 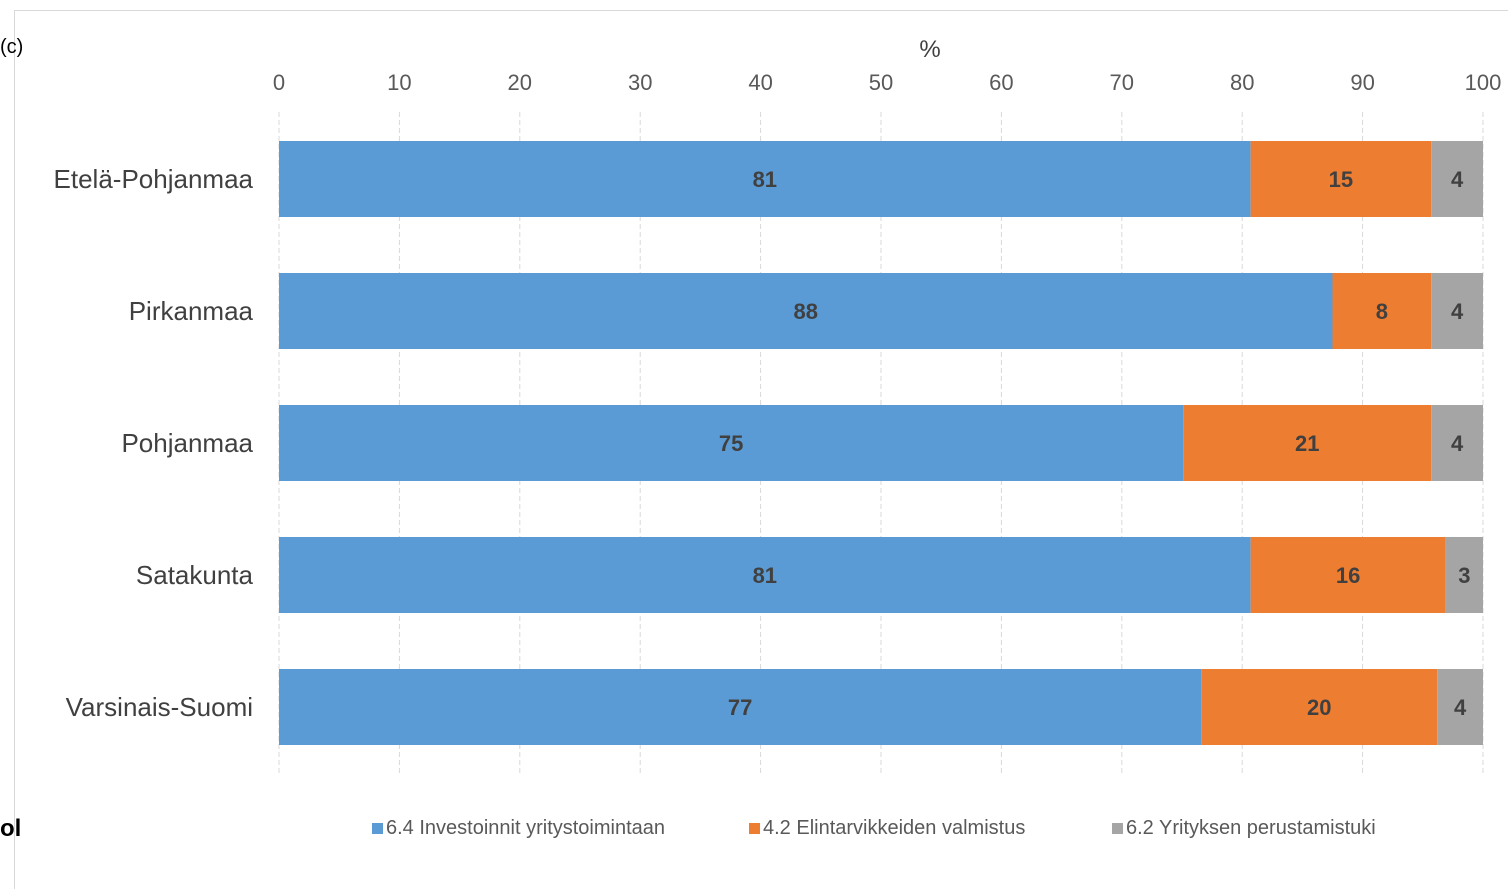 I want to click on x-tick-label: 20, so click(x=520, y=82).